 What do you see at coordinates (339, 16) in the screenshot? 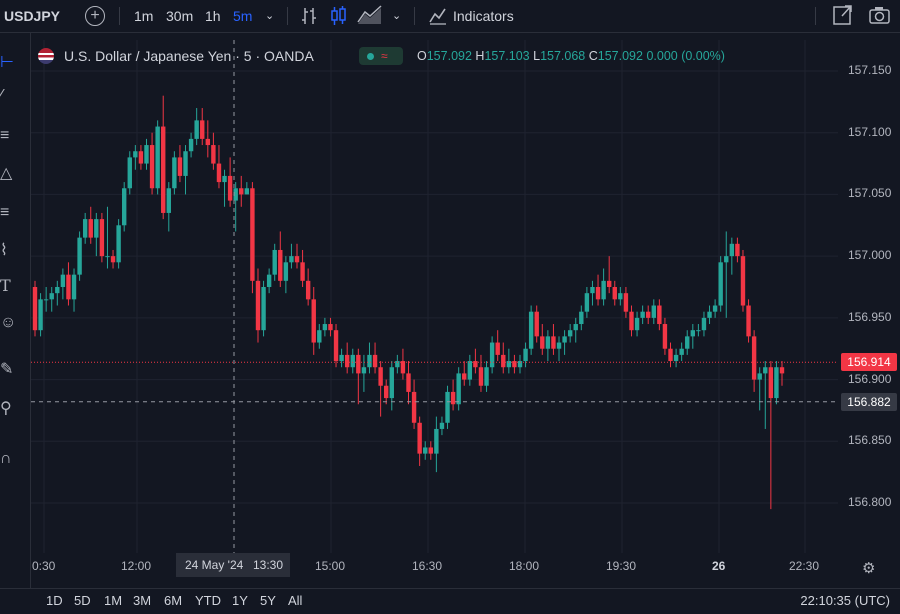
I see `candles-chart-type-icon` at bounding box center [339, 16].